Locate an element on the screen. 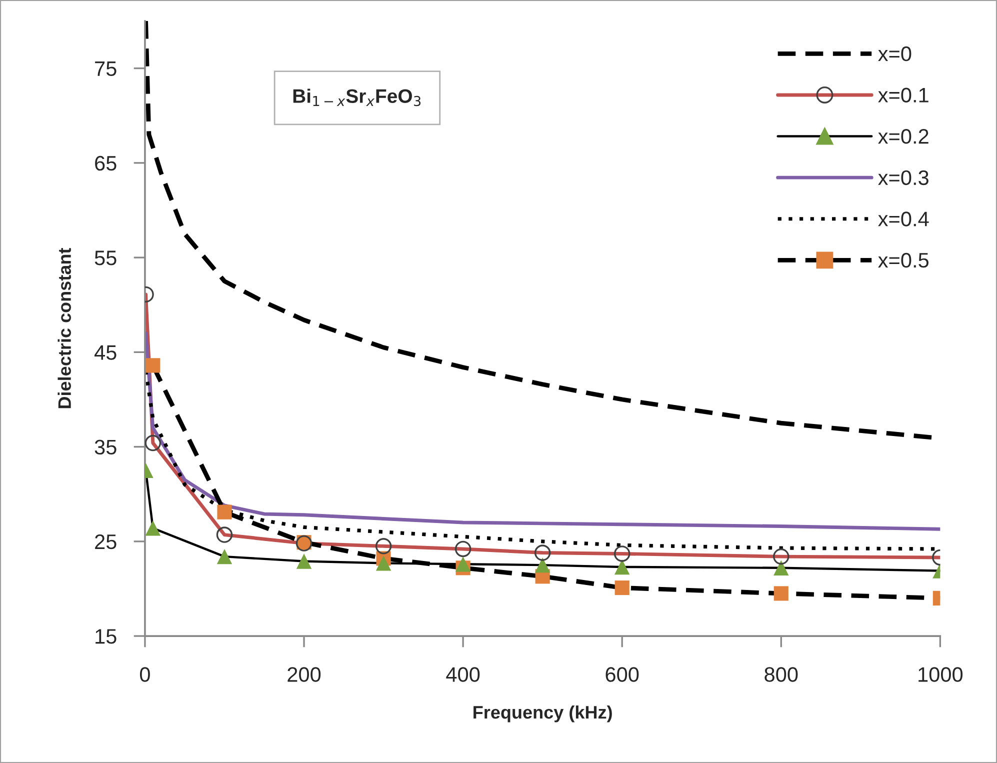  x-tick-label: 400 is located at coordinates (463, 674).